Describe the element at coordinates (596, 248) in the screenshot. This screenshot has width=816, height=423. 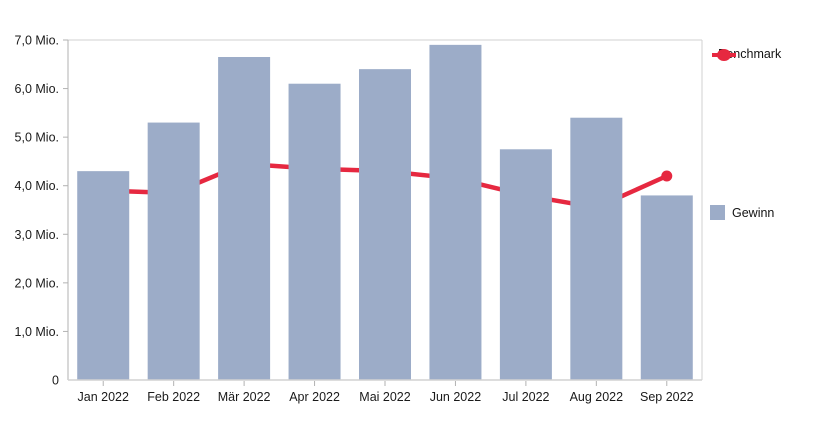
I see `bar-Aug 2022` at that location.